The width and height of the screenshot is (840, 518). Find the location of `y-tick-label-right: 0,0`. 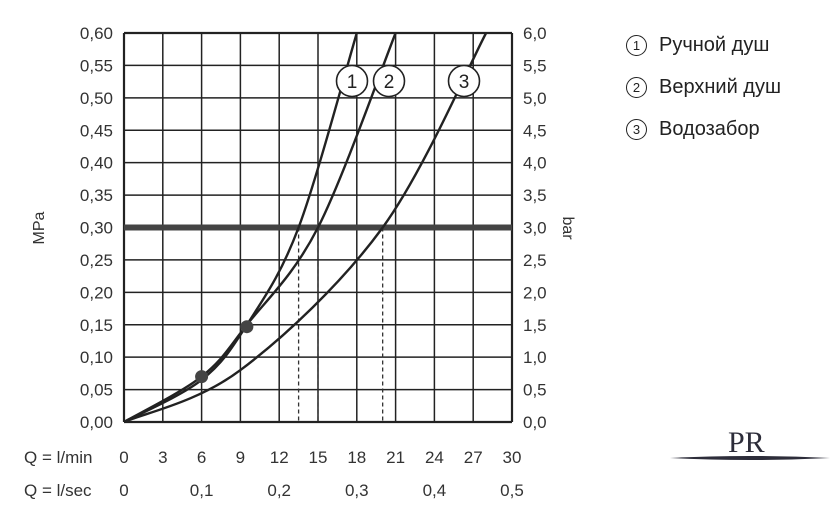

y-tick-label-right: 0,0 is located at coordinates (535, 422).